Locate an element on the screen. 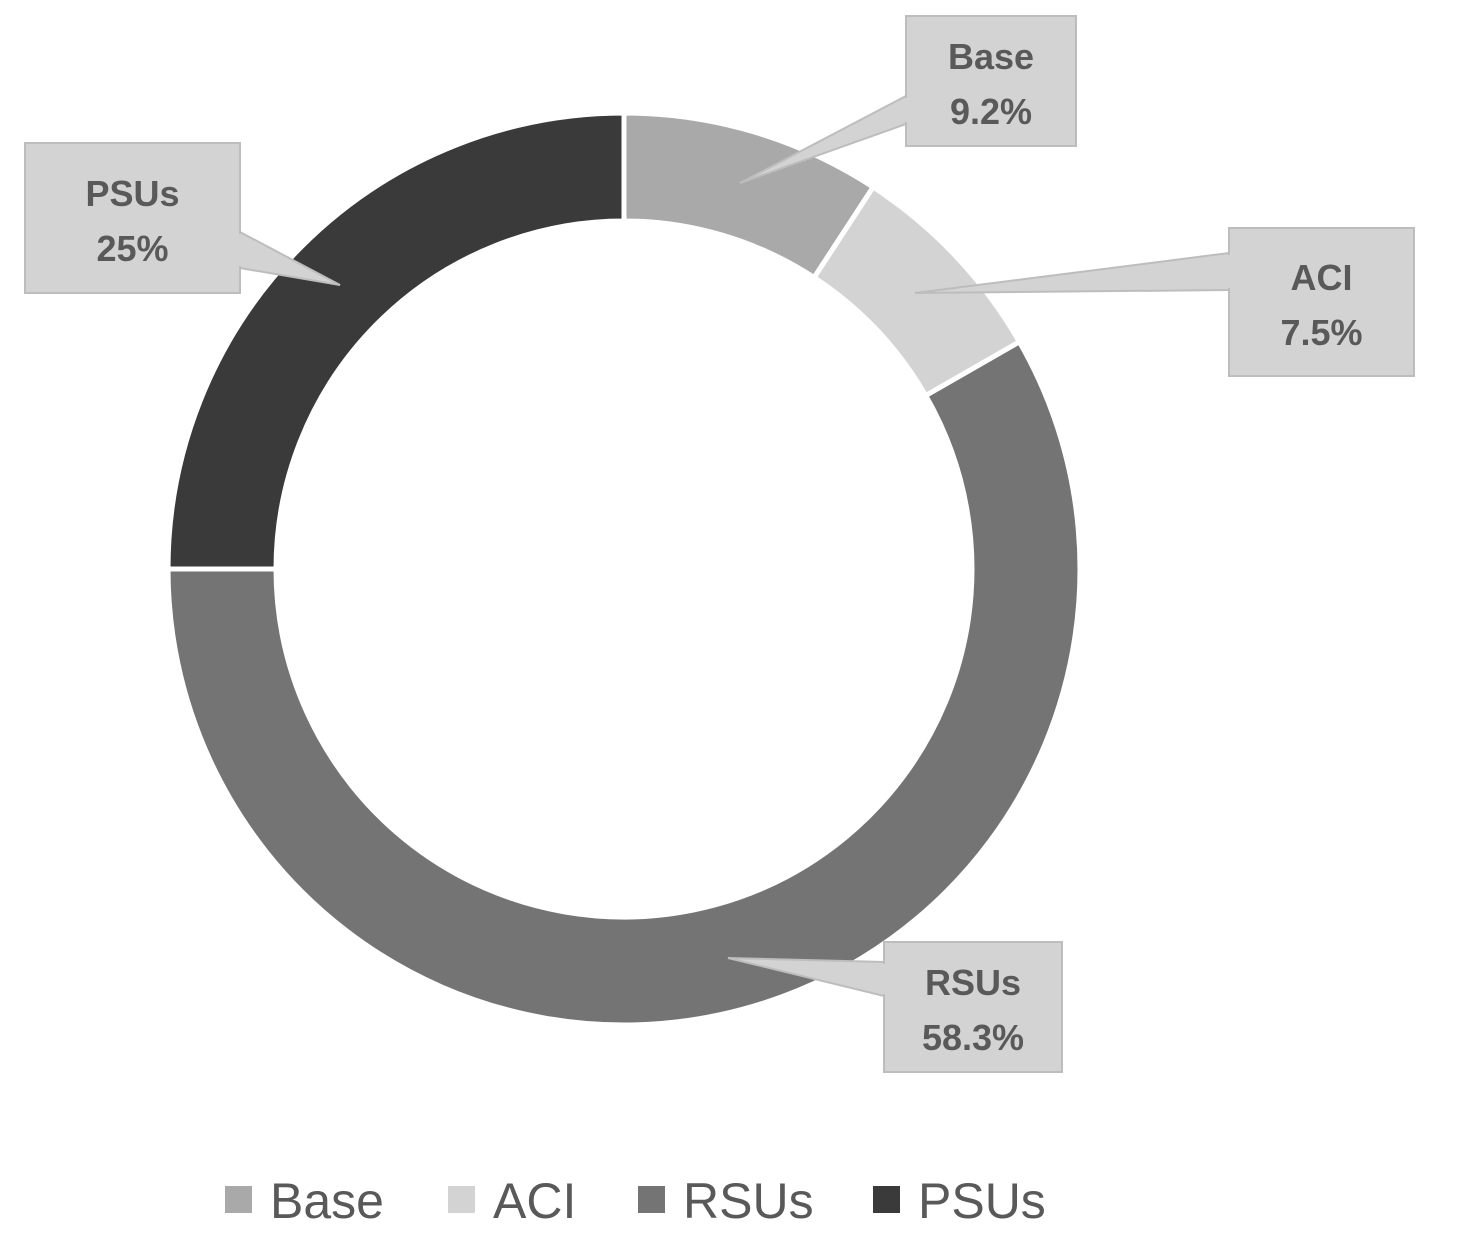  callout-psus: PSUs 25% is located at coordinates (182, 218).